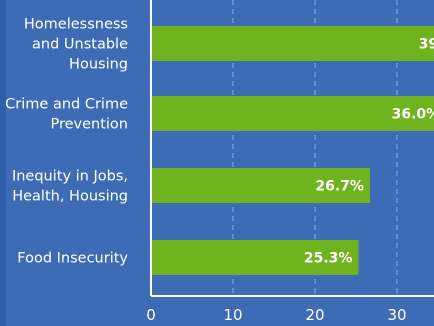 Image resolution: width=434 pixels, height=326 pixels. Describe the element at coordinates (396, 315) in the screenshot. I see `x-tick-label-30: 30` at that location.